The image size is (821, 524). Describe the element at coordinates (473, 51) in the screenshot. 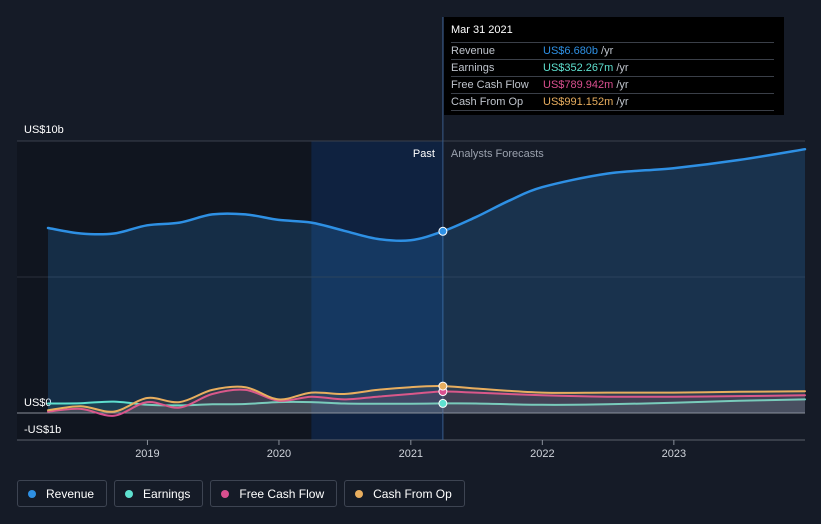

I see `tooltip-label: Revenue` at that location.